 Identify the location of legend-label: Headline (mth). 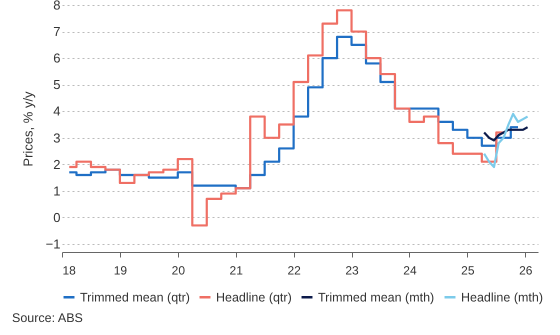
(502, 297).